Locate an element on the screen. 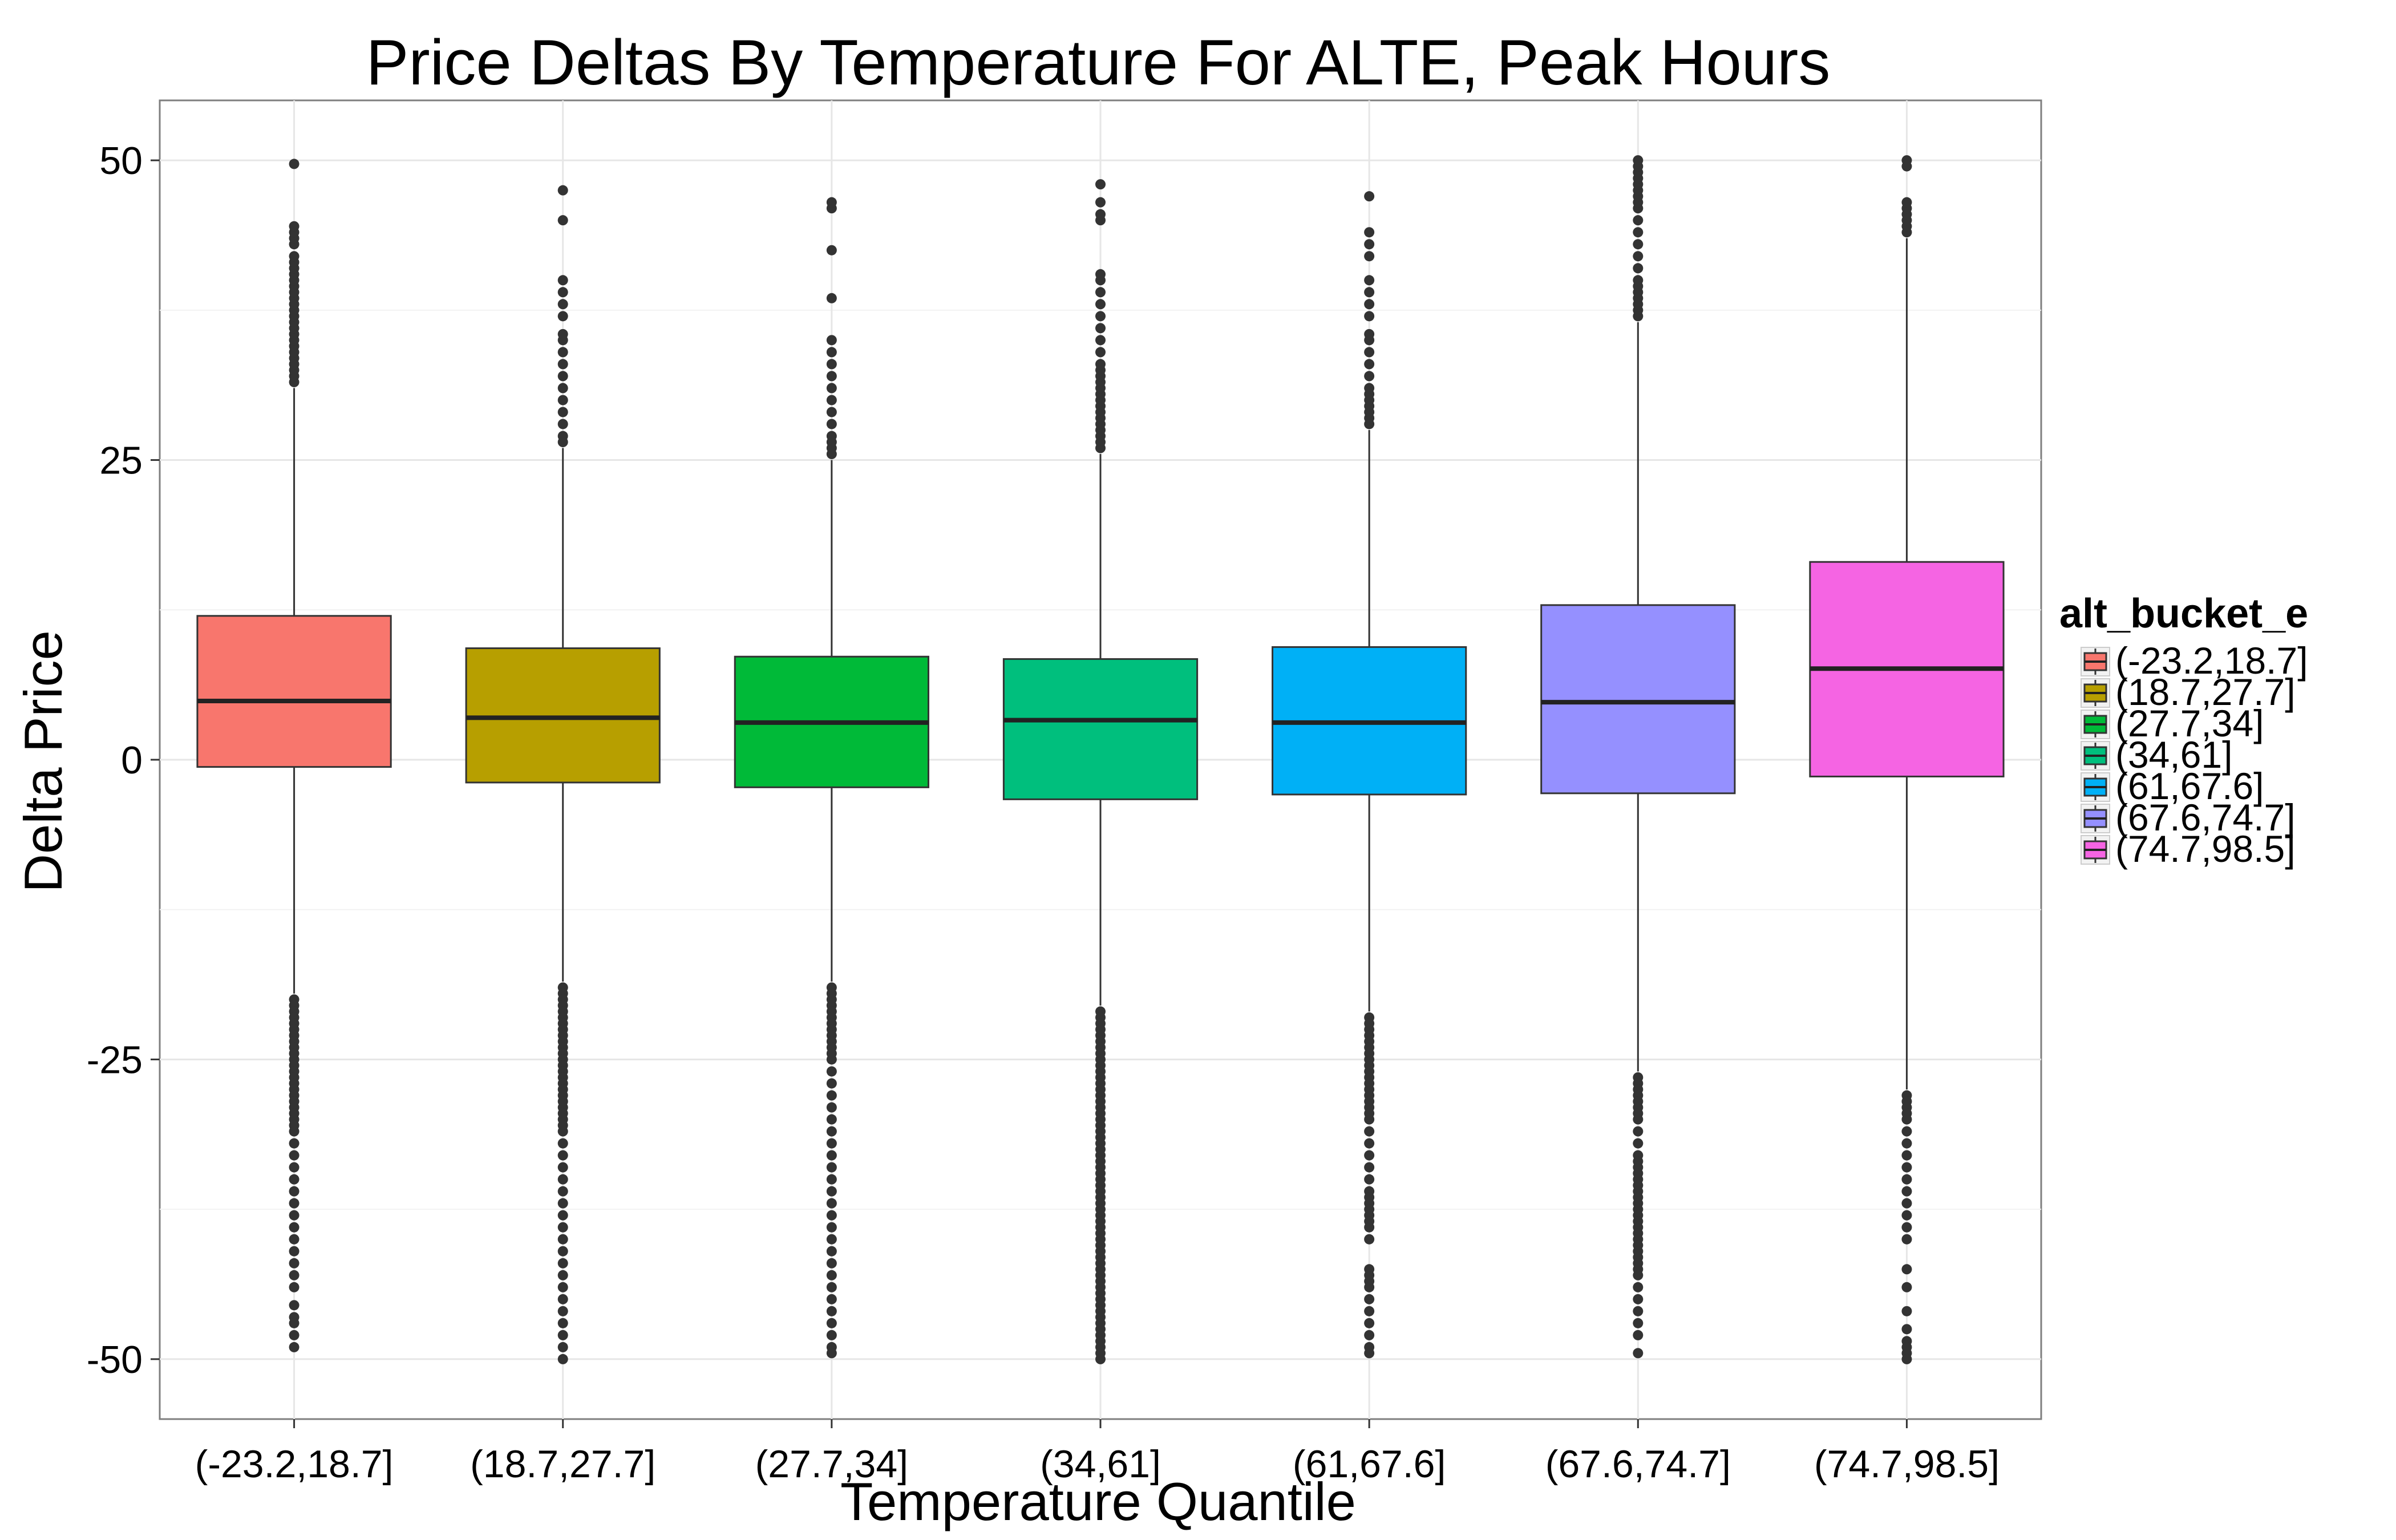 This screenshot has width=2396, height=1540. legend-item: (61,67.6] is located at coordinates (2172, 786).